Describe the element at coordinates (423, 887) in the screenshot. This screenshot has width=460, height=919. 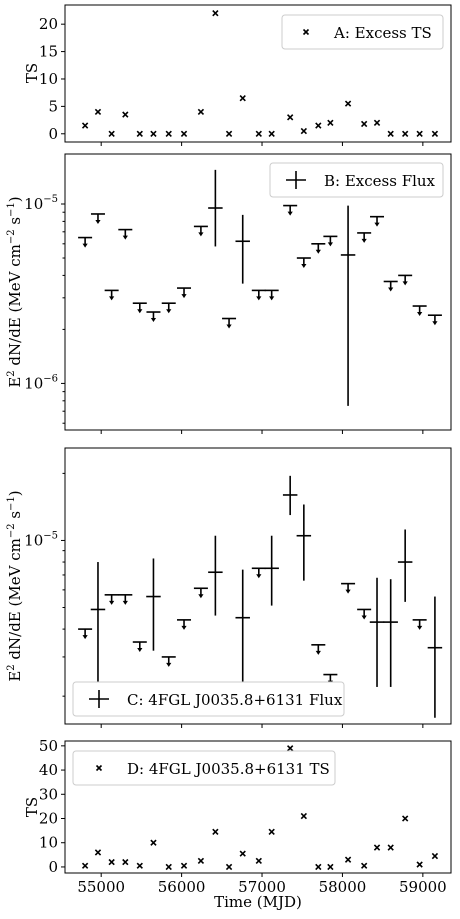
I see `panel-d-xtick-label: 59000` at that location.